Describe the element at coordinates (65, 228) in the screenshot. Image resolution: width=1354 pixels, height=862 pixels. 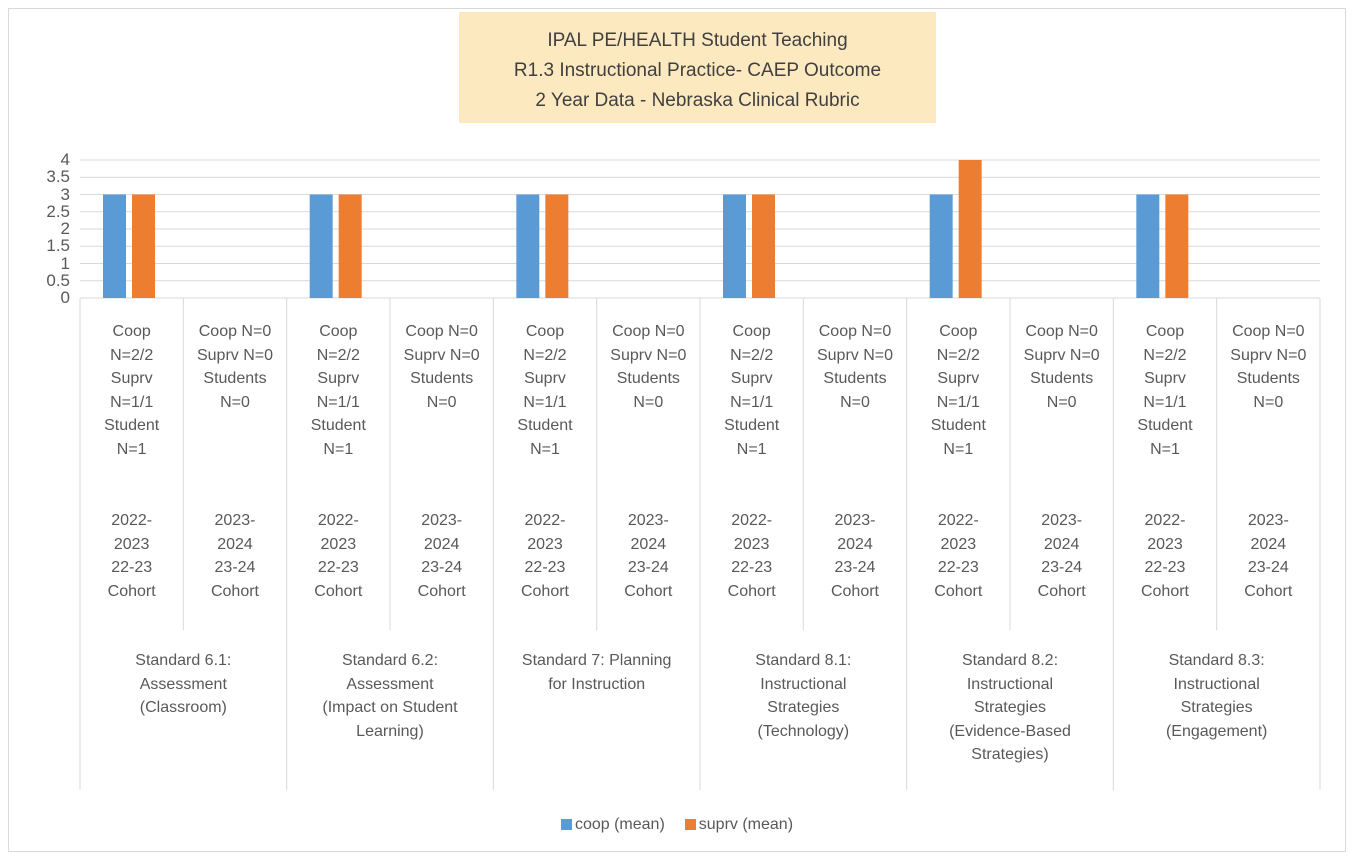
I see `y-tick-label: 2` at that location.